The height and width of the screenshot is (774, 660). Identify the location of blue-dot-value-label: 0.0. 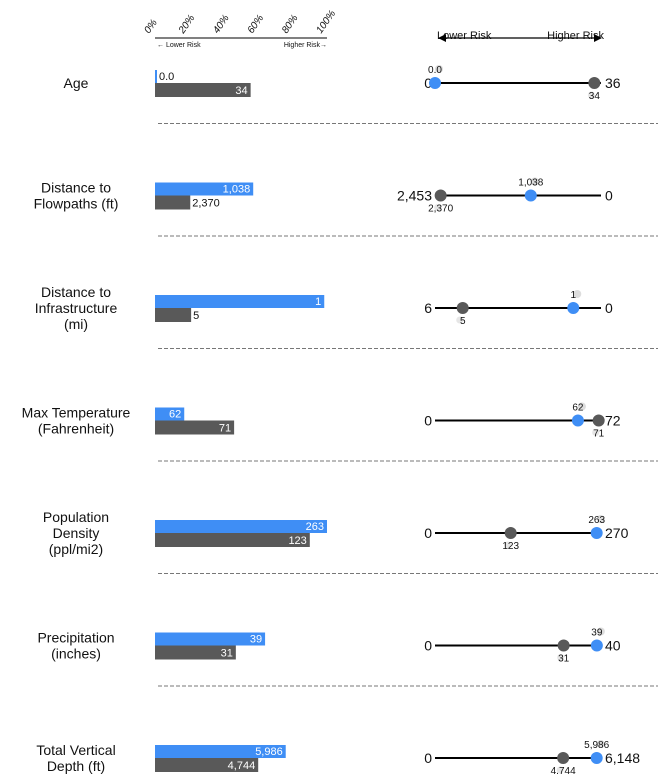
(435, 70).